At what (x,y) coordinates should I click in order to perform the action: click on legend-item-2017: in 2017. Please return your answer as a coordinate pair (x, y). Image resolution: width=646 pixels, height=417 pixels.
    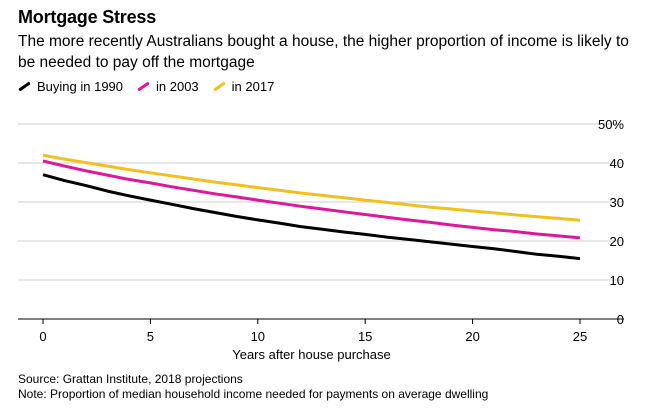
    Looking at the image, I should click on (243, 86).